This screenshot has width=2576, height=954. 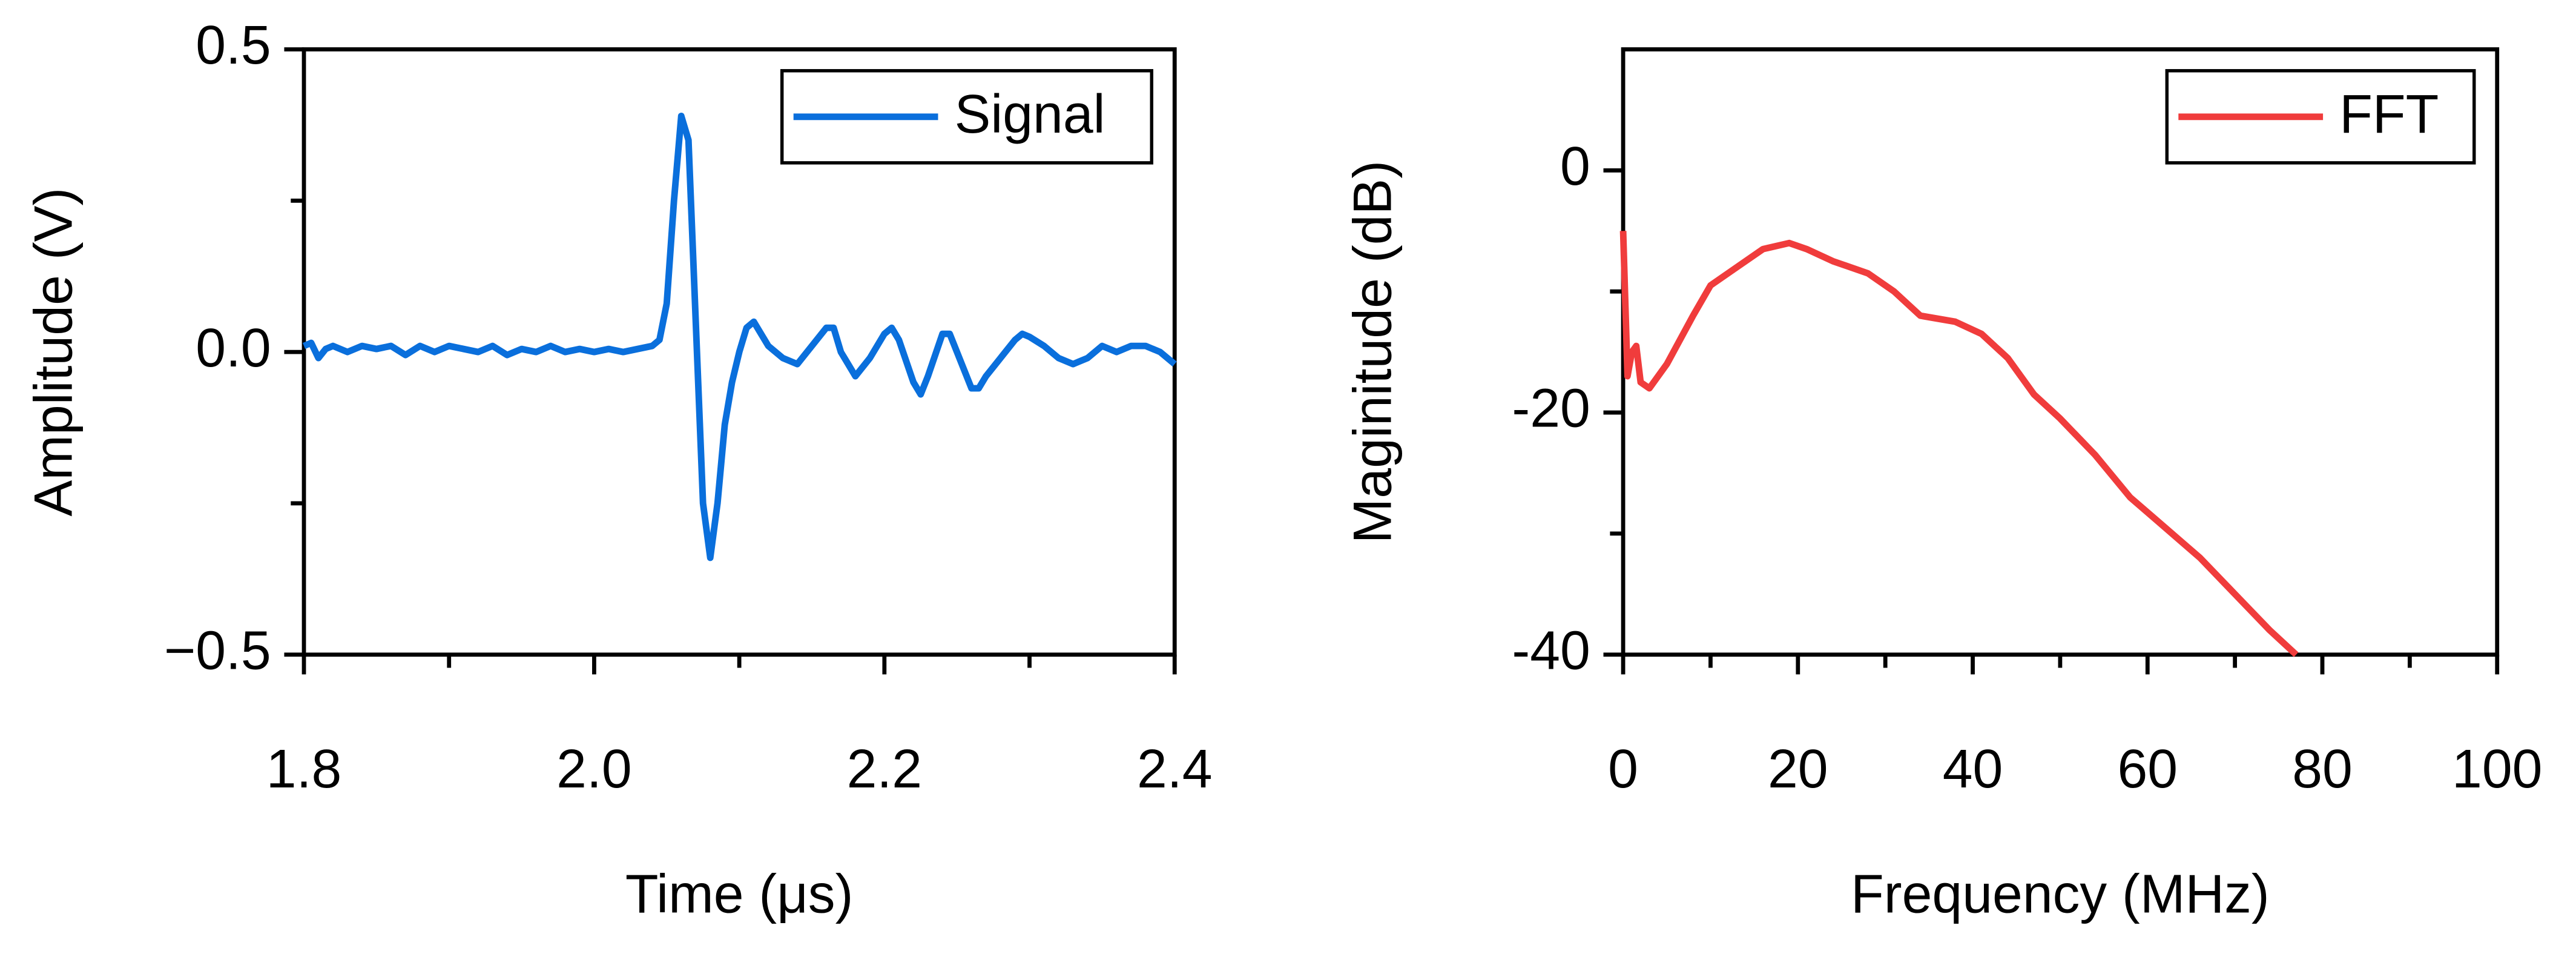 What do you see at coordinates (2322, 769) in the screenshot?
I see `x-tick-label: 80` at bounding box center [2322, 769].